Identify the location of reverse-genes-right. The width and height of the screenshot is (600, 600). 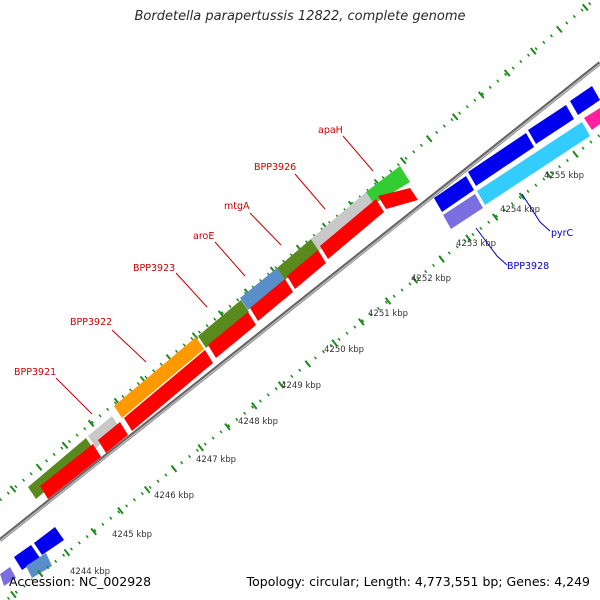
(517, 157).